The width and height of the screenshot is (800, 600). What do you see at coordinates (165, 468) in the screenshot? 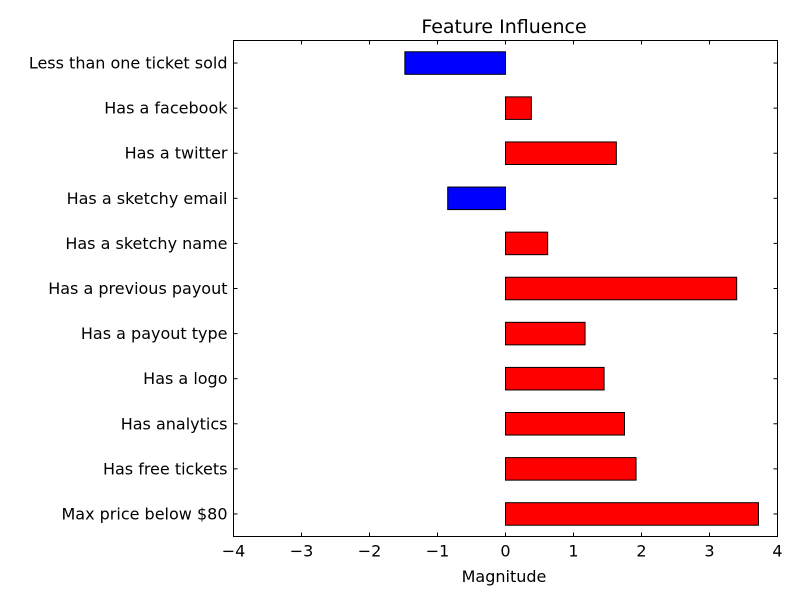
I see `y-tick-label: Has free tickets` at bounding box center [165, 468].